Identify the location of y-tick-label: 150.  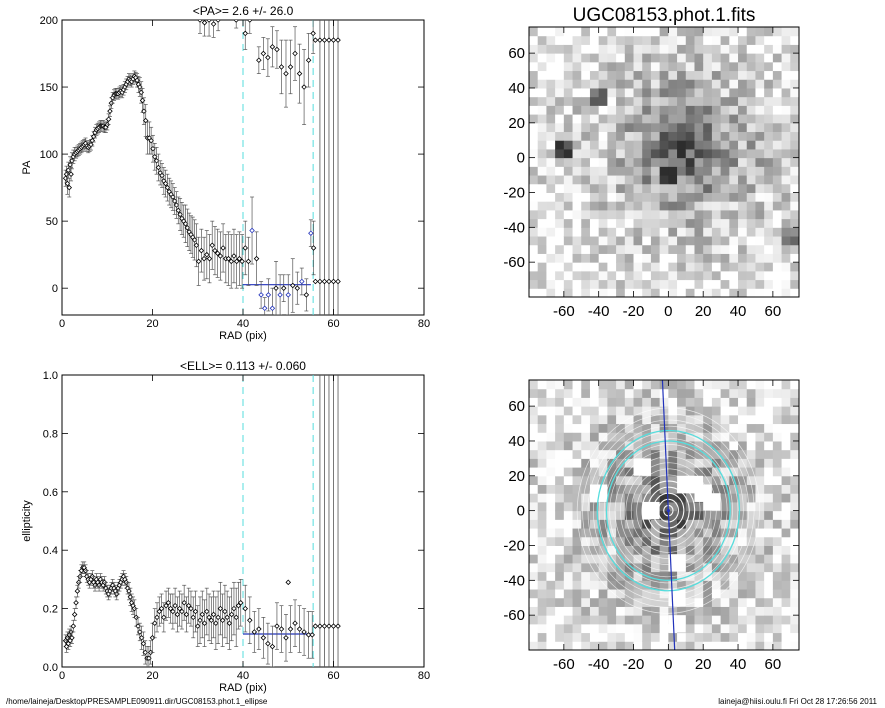
(49, 88).